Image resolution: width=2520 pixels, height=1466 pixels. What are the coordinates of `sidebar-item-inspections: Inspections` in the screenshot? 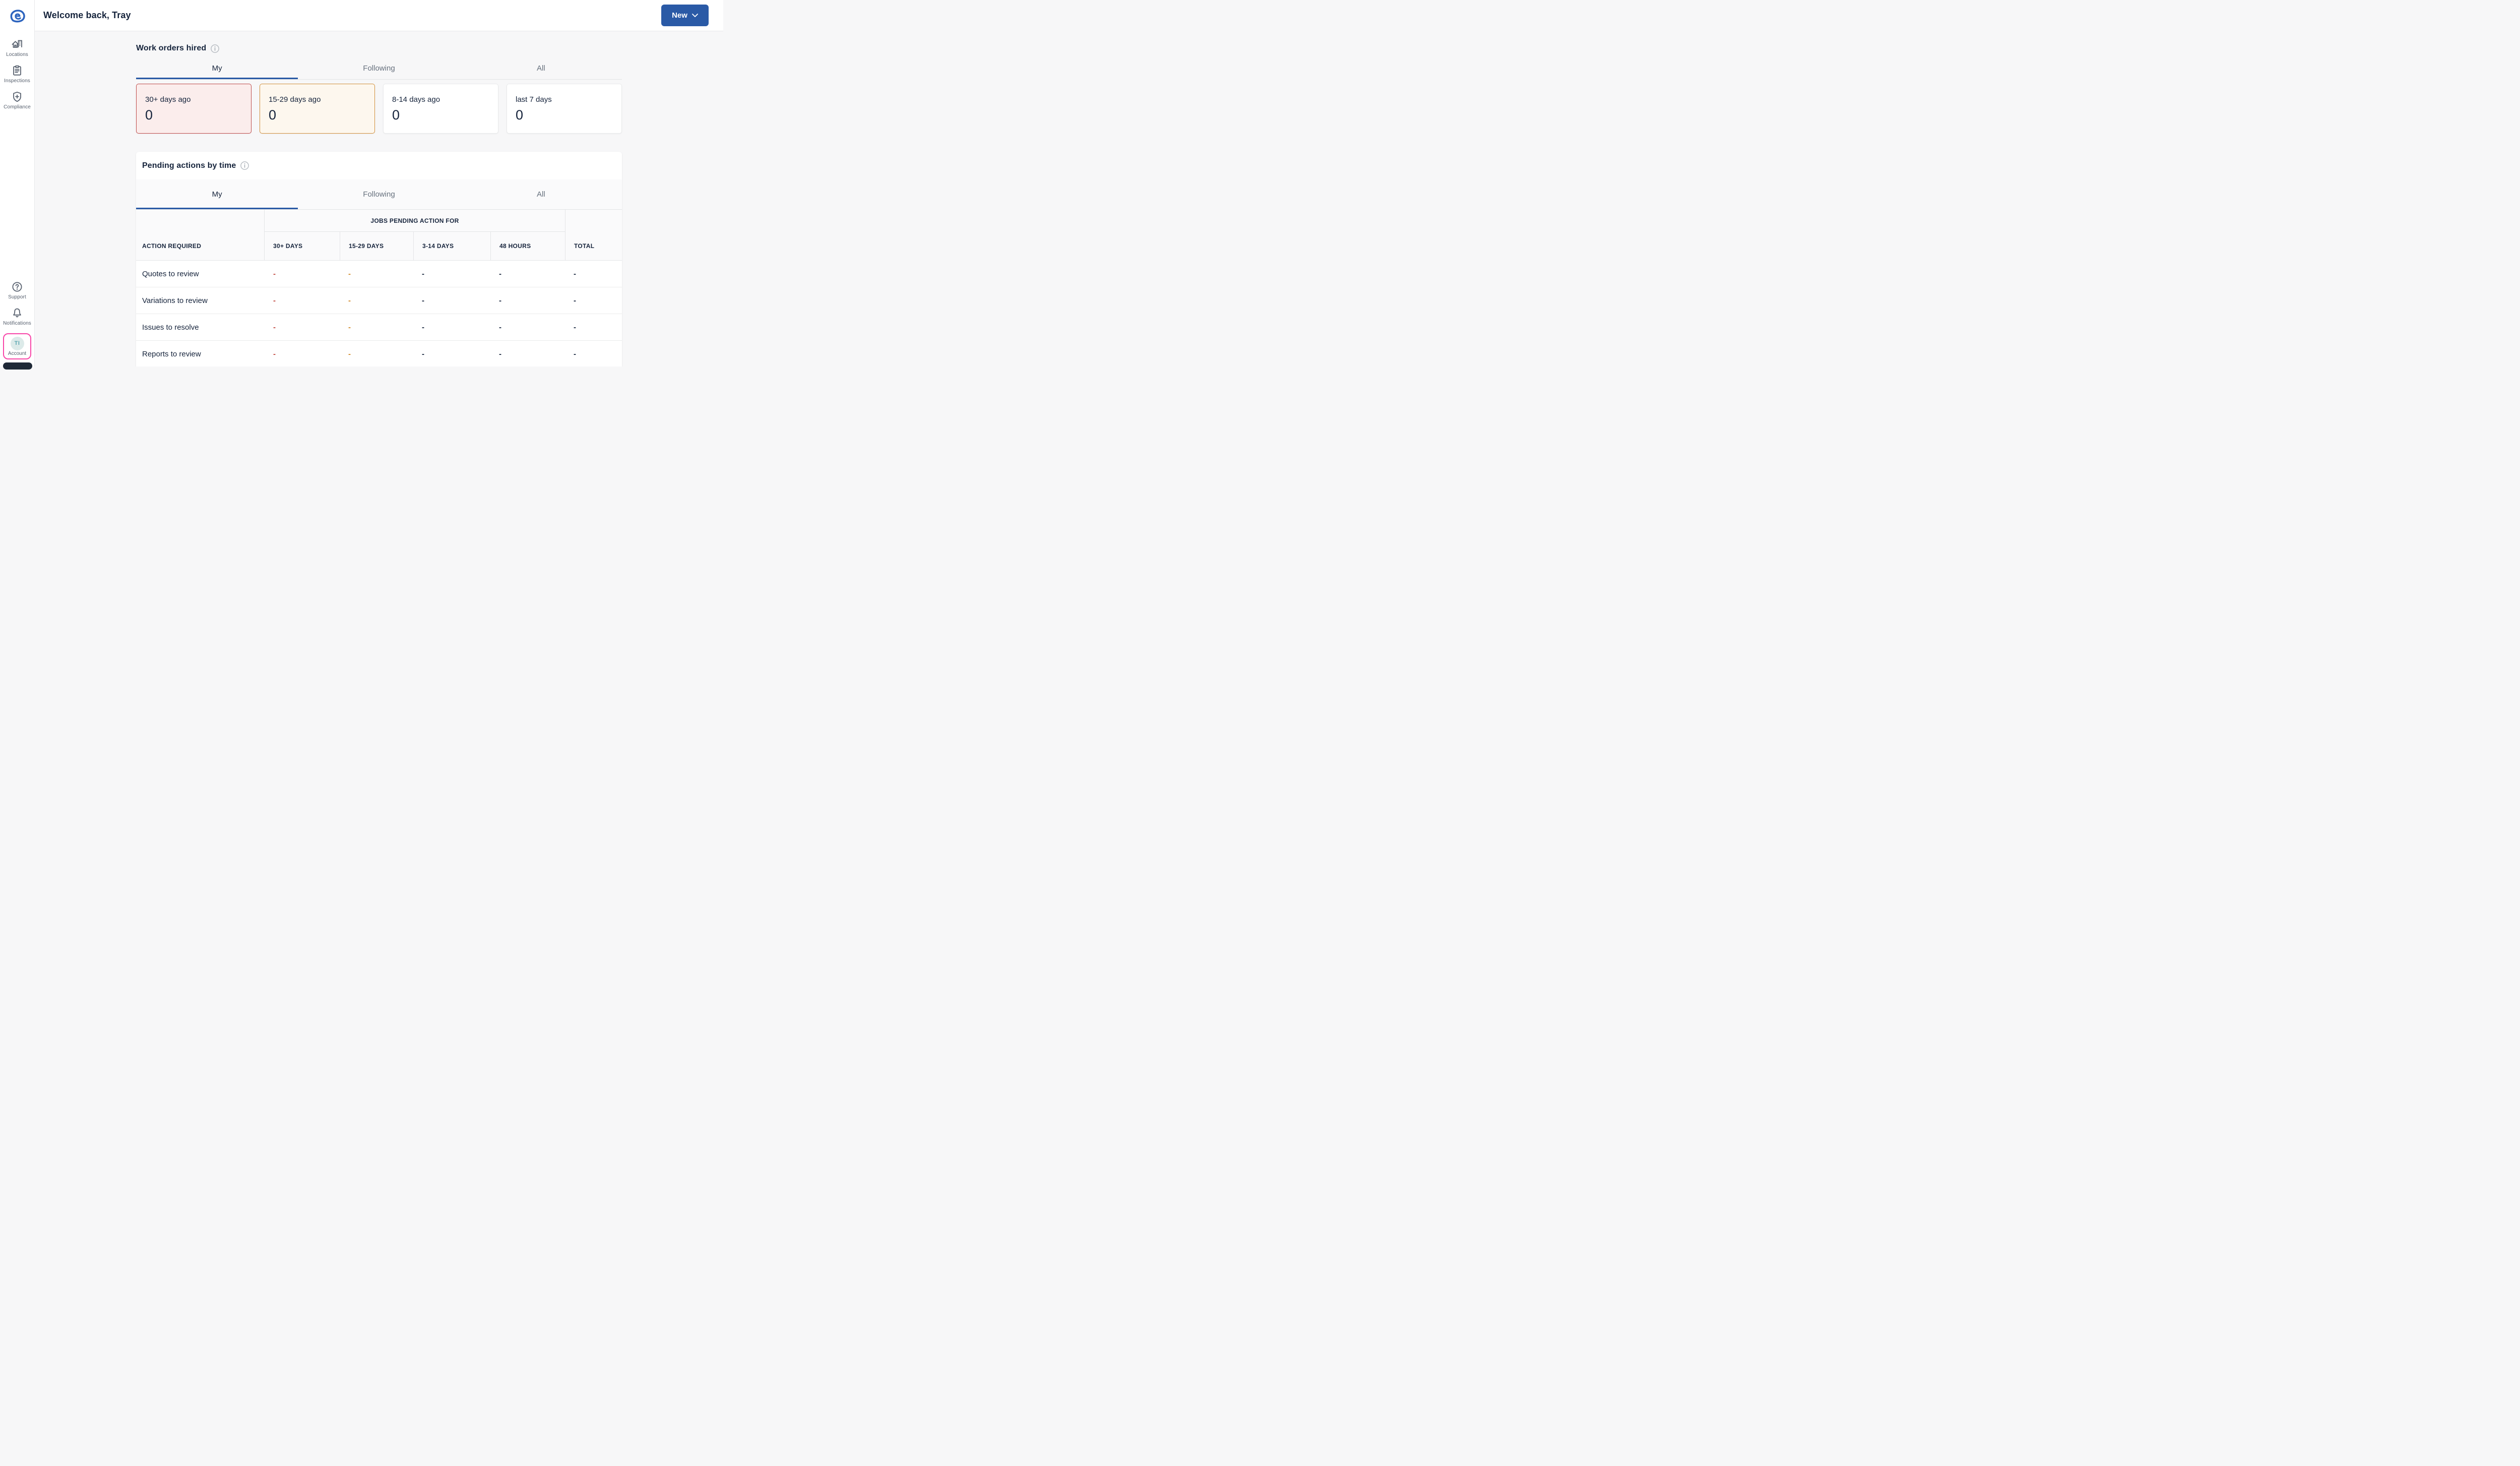 It's located at (17, 74).